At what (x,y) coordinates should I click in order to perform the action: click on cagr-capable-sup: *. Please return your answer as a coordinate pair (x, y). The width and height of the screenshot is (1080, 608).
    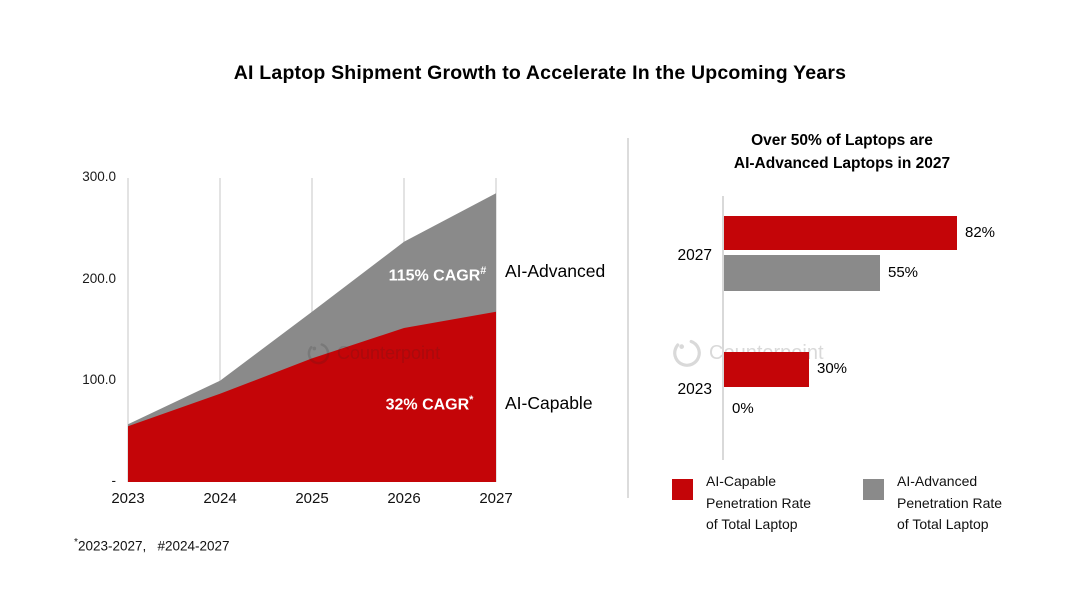
    Looking at the image, I should click on (471, 400).